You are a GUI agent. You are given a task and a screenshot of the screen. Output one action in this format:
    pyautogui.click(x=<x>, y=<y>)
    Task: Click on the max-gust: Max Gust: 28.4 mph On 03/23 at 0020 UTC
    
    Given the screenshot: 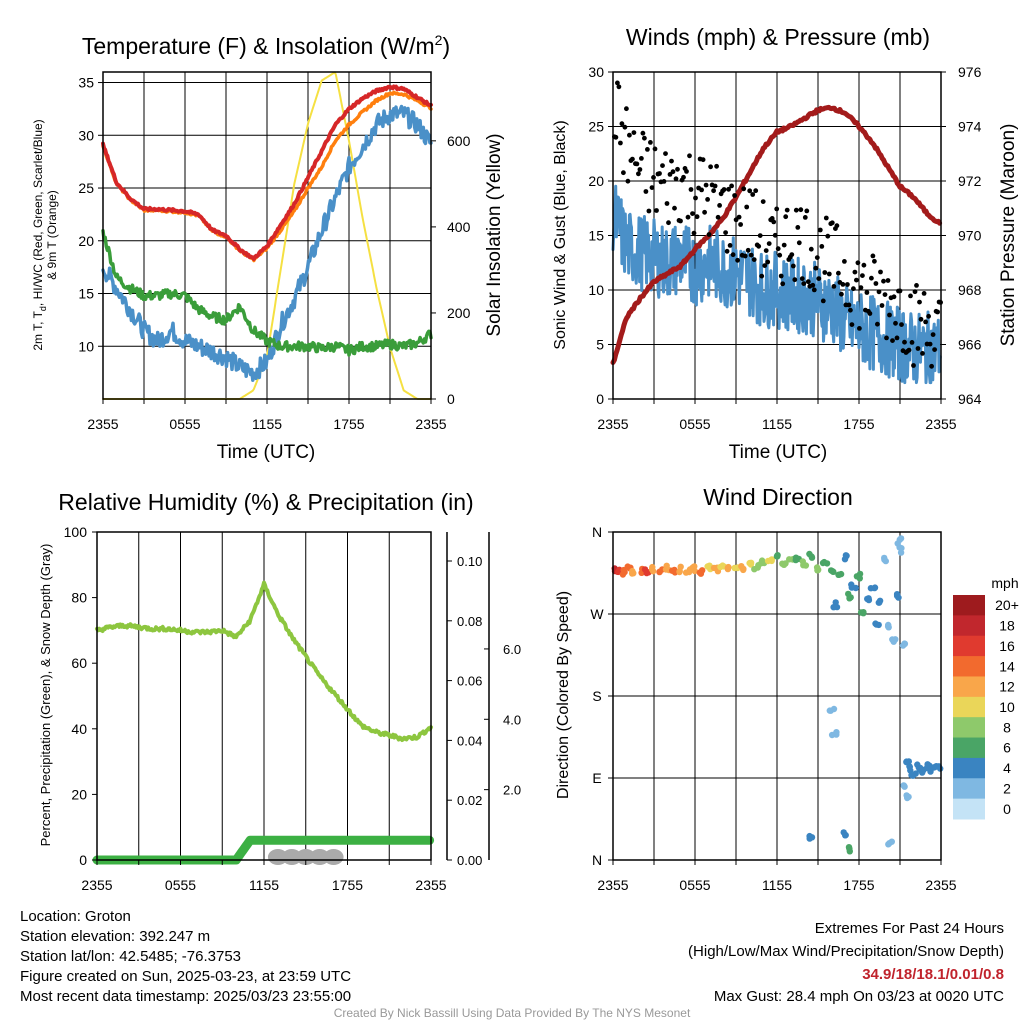 What is the action you would take?
    pyautogui.click(x=858, y=996)
    